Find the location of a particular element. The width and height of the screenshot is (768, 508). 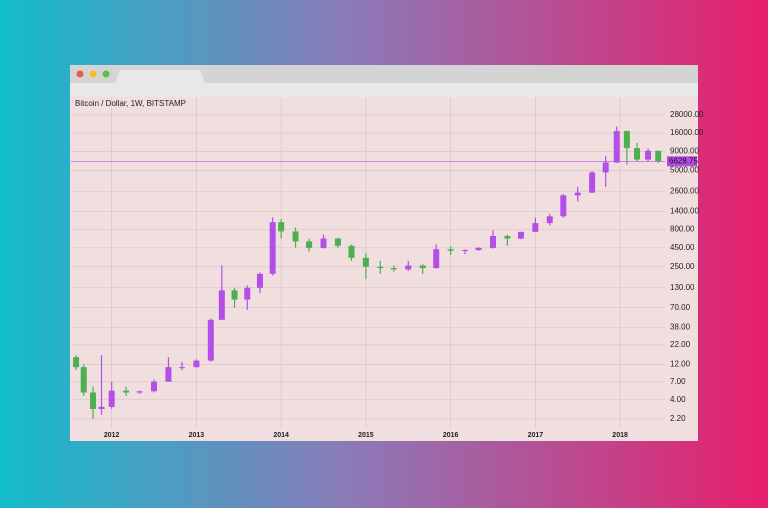

x-tick-label: 2014 is located at coordinates (281, 435).